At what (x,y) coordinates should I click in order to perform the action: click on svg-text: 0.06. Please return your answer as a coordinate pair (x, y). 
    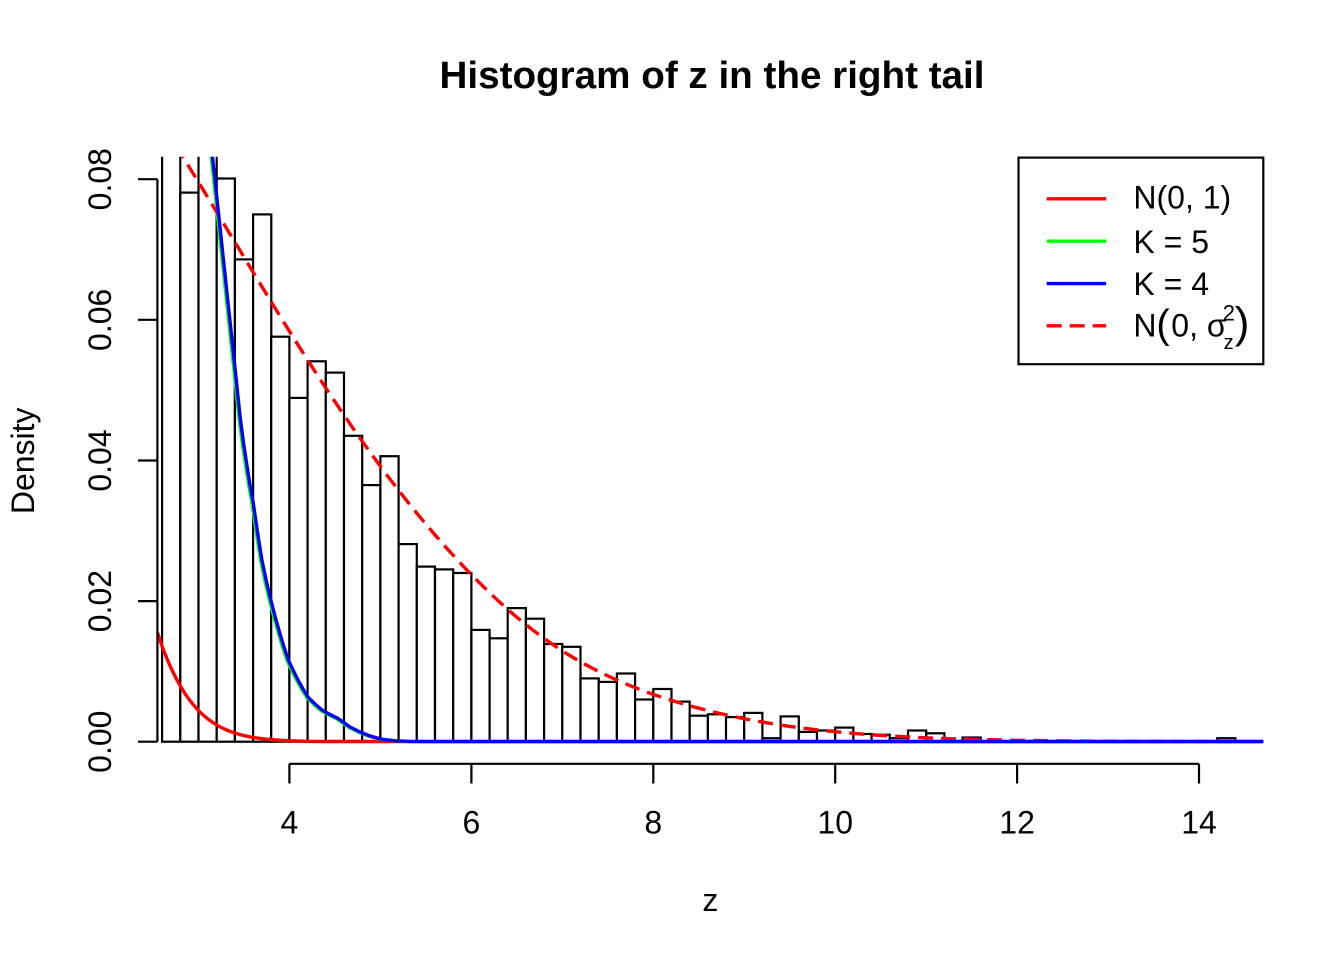
    Looking at the image, I should click on (100, 320).